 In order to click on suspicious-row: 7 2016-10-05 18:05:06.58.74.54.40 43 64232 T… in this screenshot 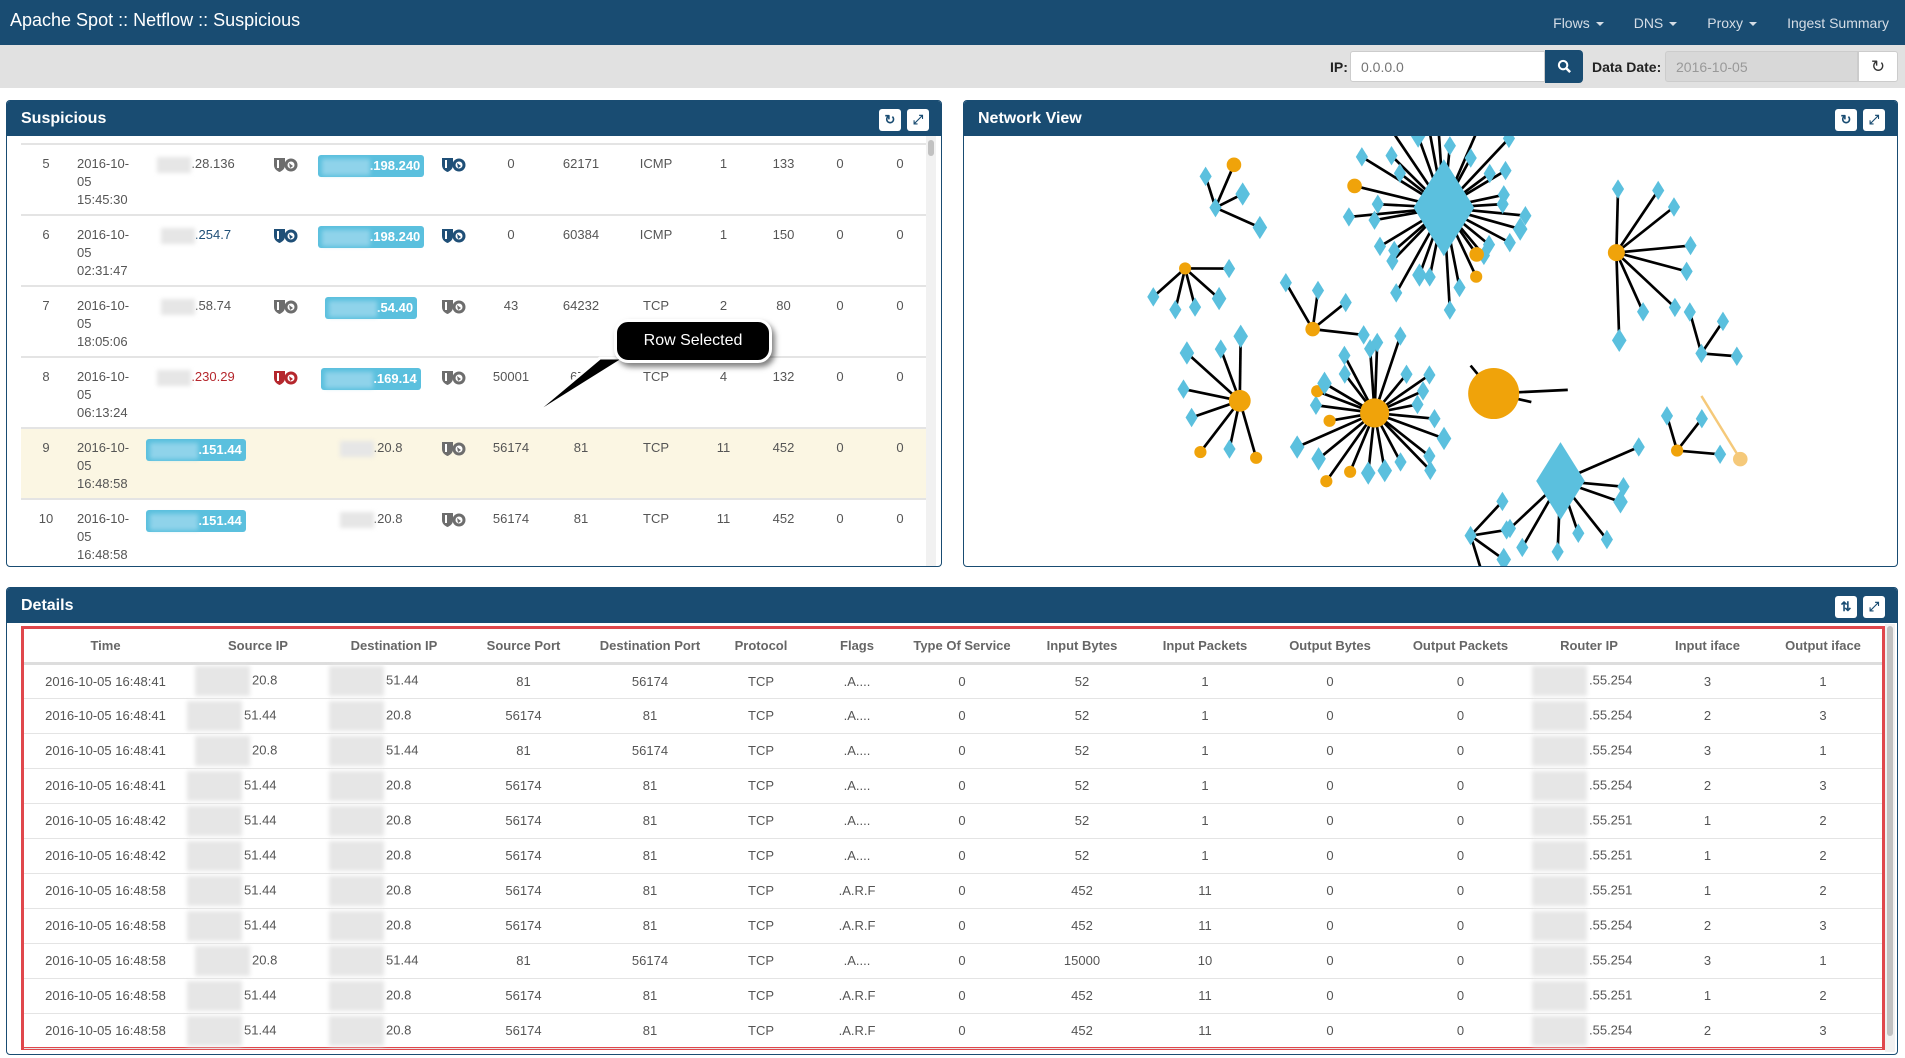, I will do `click(476, 321)`.